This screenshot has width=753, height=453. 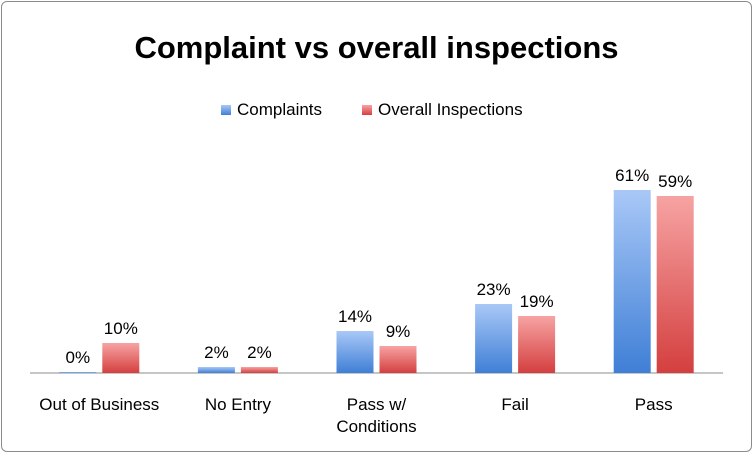 What do you see at coordinates (632, 175) in the screenshot?
I see `data-label-complaints-pass: 61%` at bounding box center [632, 175].